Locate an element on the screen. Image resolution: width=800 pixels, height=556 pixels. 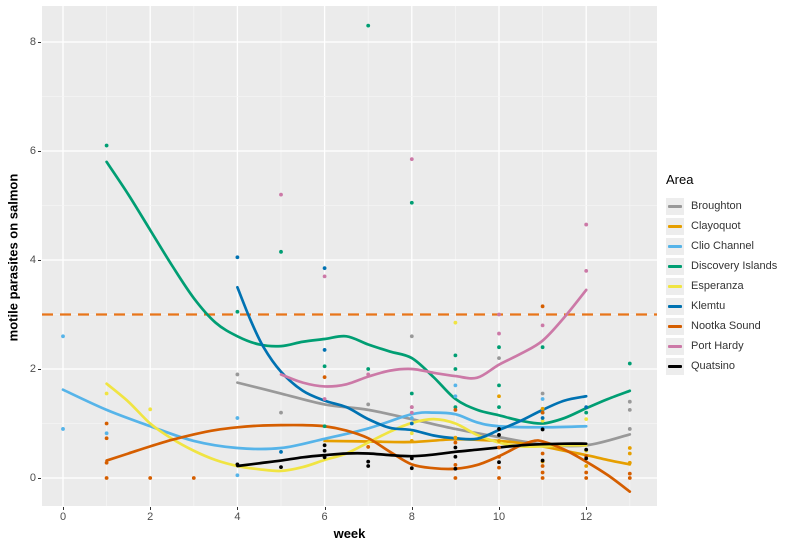
points-broughton is located at coordinates (433, 382).